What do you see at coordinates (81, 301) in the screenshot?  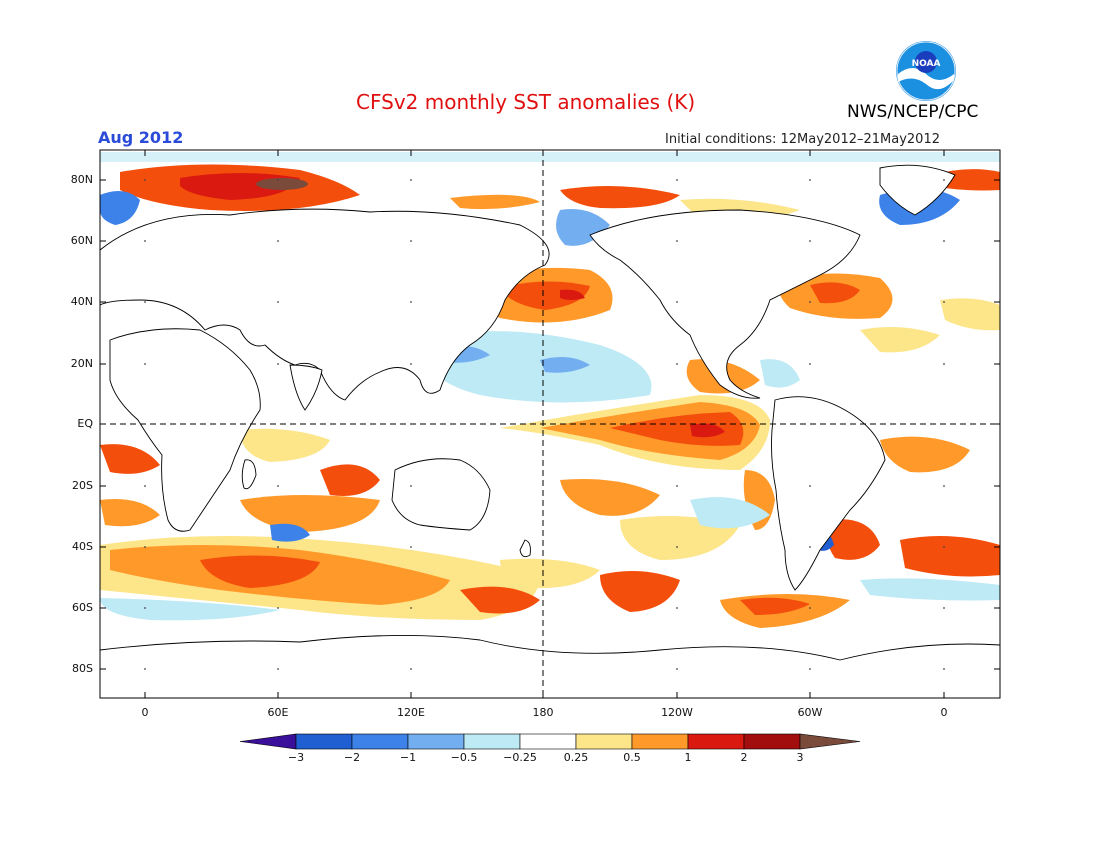 I see `lat-label: 40N` at bounding box center [81, 301].